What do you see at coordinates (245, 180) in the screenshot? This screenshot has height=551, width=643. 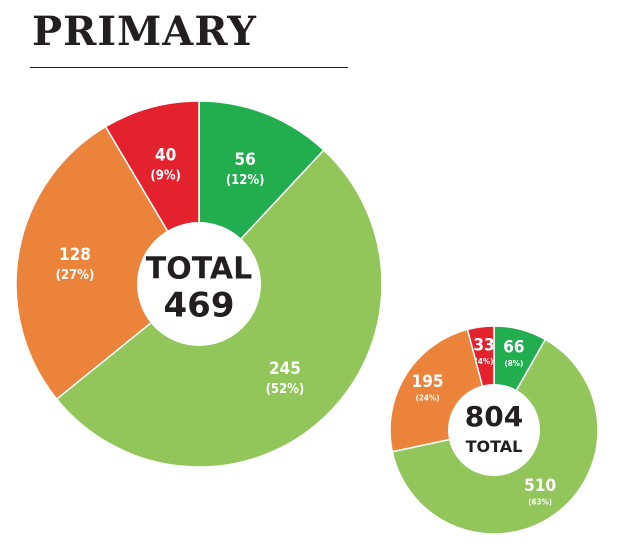 I see `slice-percent-label: (12%)` at bounding box center [245, 180].